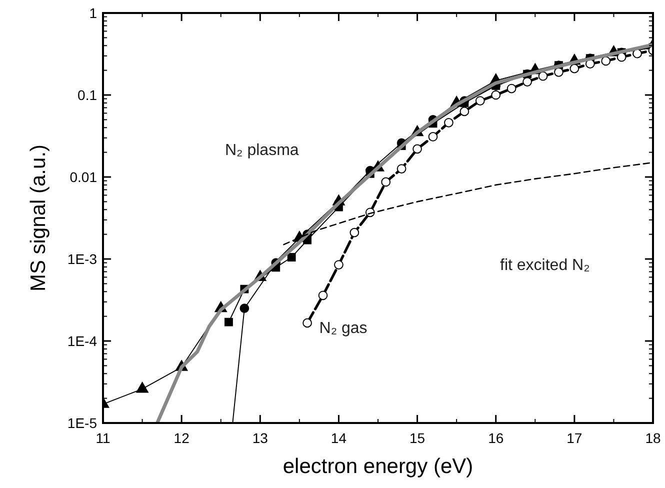 This screenshot has width=665, height=488. What do you see at coordinates (93, 12) in the screenshot?
I see `y-tick-label: 1` at bounding box center [93, 12].